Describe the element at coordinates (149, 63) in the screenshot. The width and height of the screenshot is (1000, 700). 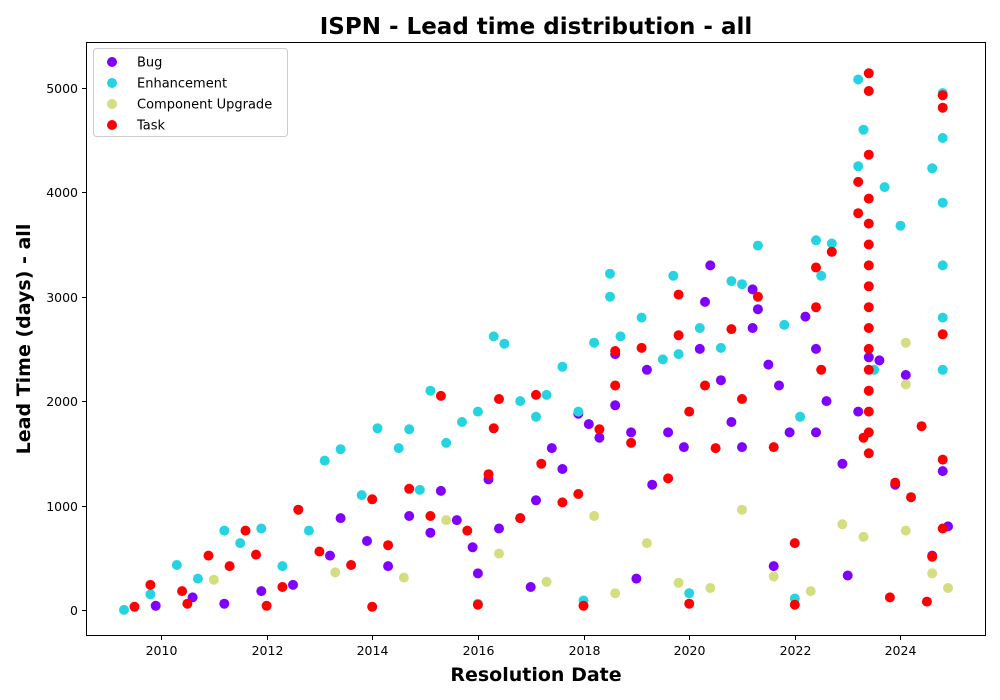
I see `legend-label-bug: Bug` at that location.